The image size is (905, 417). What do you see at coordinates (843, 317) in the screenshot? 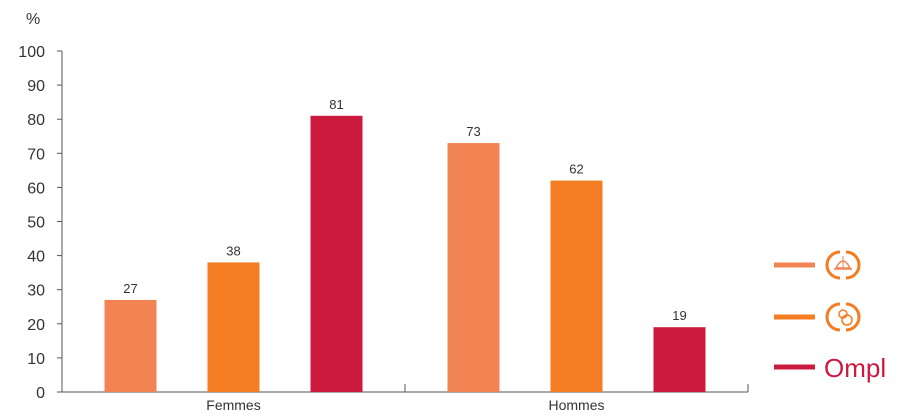
I see `worker-gear-icon` at bounding box center [843, 317].